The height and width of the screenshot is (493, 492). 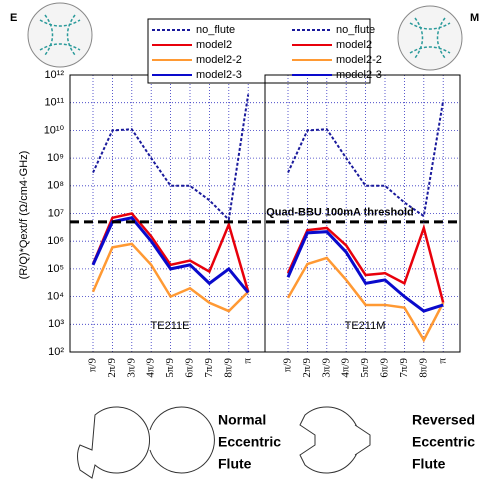 I want to click on annotation: TE211M, so click(x=365, y=326).